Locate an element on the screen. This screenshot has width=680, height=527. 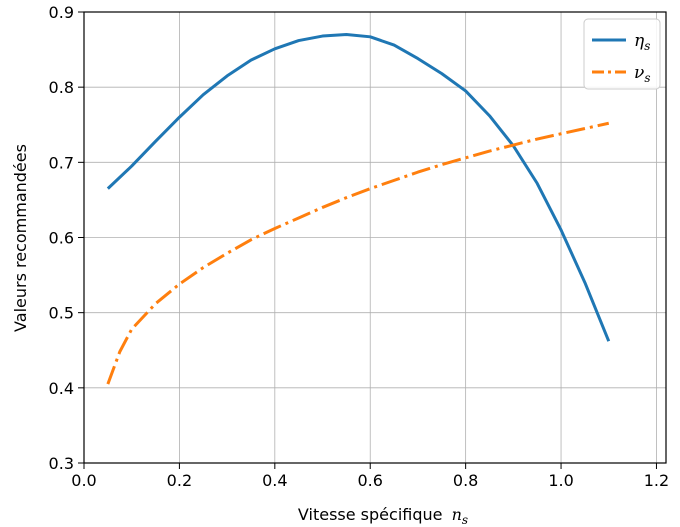
legend-label: ηs is located at coordinates (642, 42).